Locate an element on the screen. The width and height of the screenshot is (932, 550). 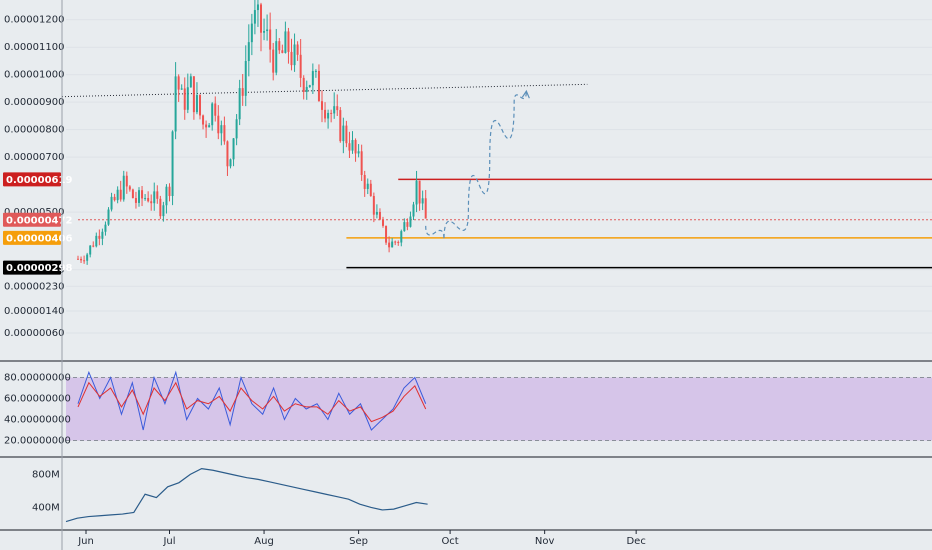
level-badge-current-price is located at coordinates (32, 219).